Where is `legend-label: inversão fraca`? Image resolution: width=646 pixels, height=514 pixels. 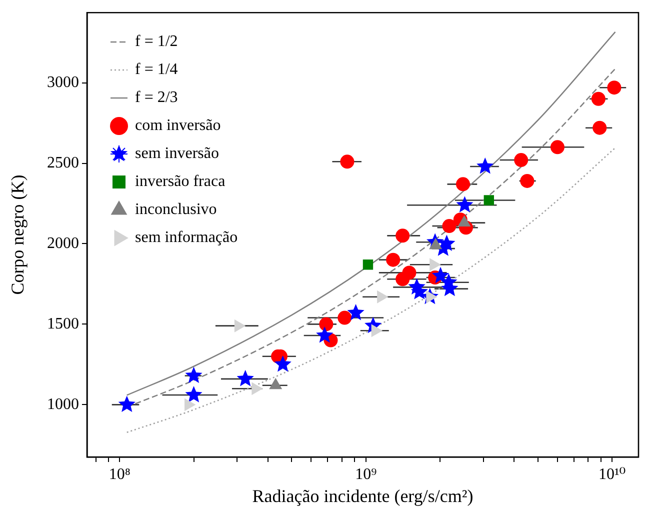 legend-label: inversão fraca is located at coordinates (180, 181).